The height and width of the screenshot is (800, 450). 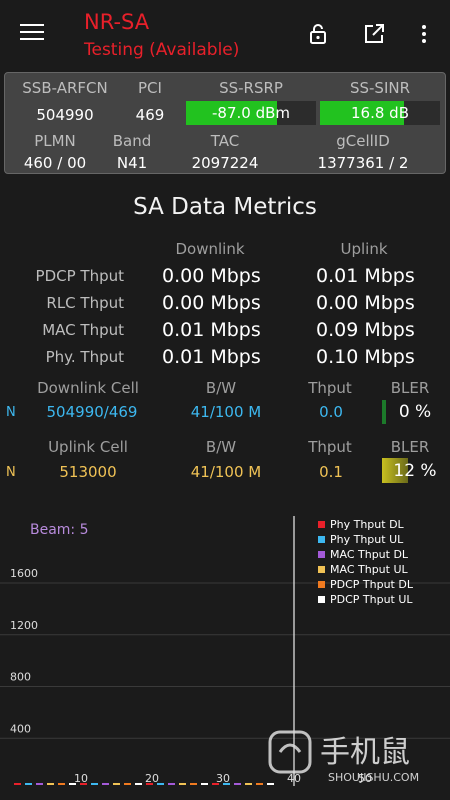 What do you see at coordinates (365, 330) in the screenshot?
I see `mac-thput-ul: 0.09 Mbps` at bounding box center [365, 330].